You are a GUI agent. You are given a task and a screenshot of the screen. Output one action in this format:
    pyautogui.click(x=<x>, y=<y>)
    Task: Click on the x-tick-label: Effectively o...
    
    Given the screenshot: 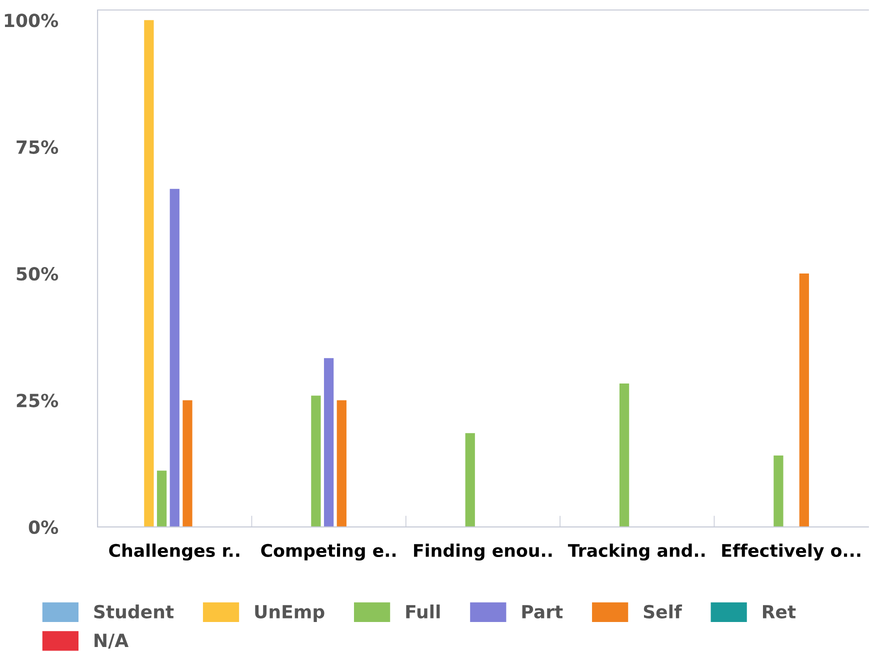 What is the action you would take?
    pyautogui.click(x=791, y=552)
    